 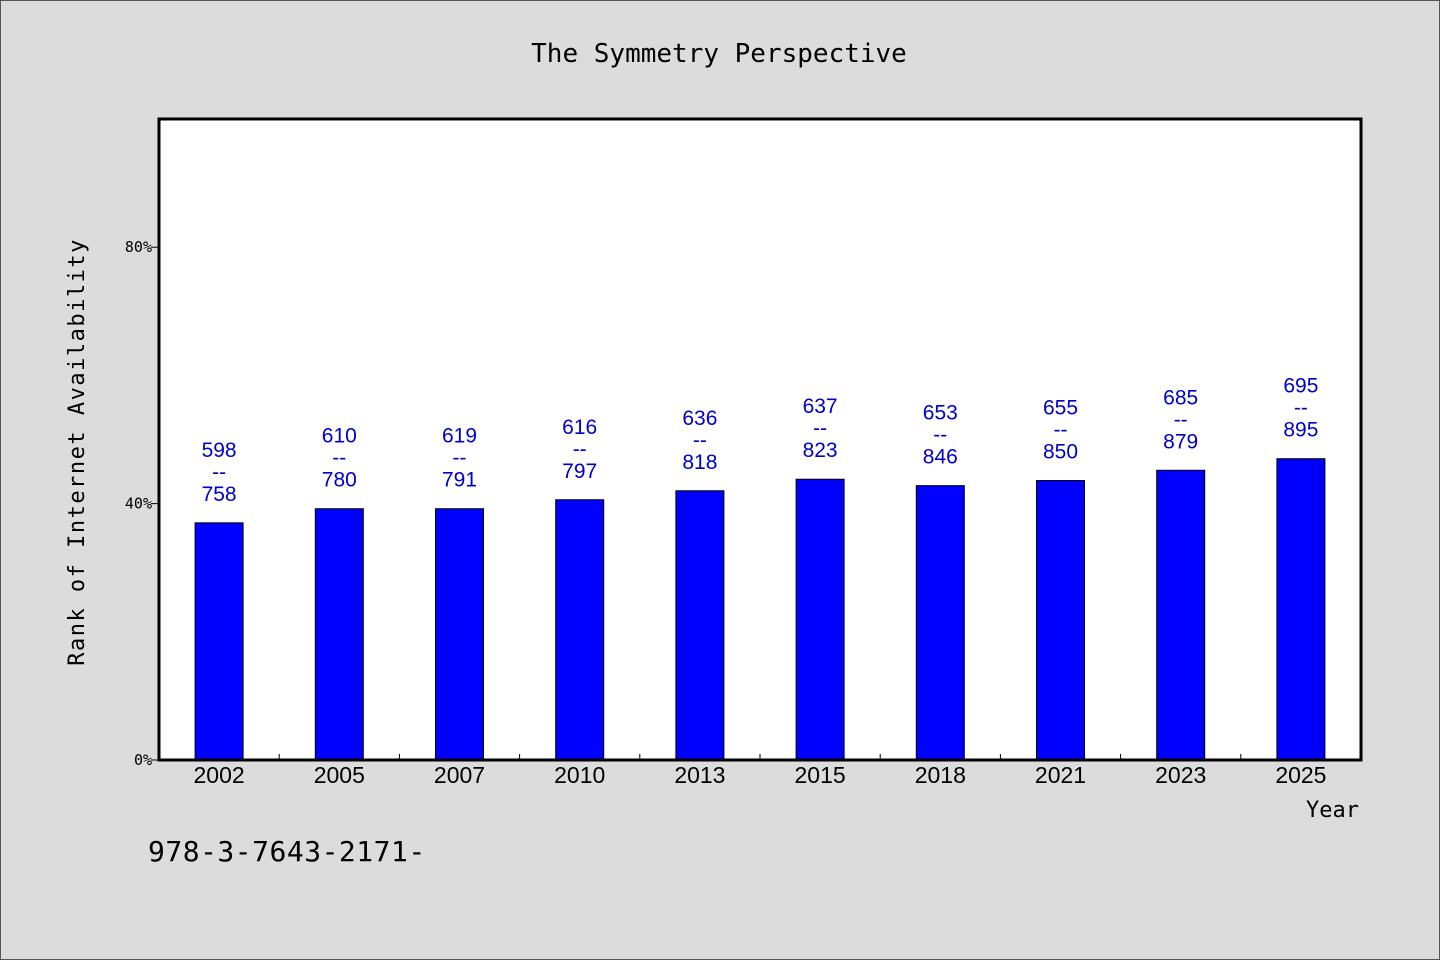 I want to click on bar-2013, so click(x=700, y=625).